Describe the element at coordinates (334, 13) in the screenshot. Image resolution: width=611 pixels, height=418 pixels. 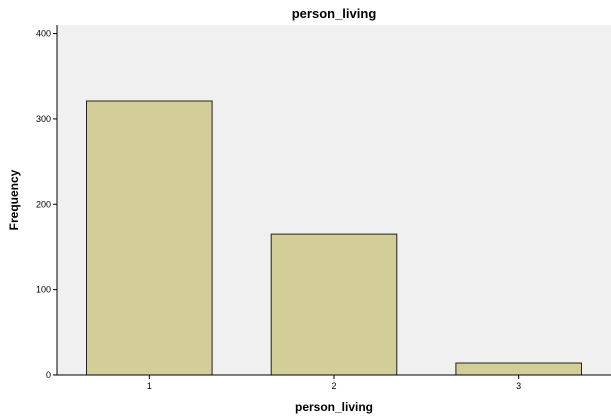
I see `chart-title: person_living` at that location.